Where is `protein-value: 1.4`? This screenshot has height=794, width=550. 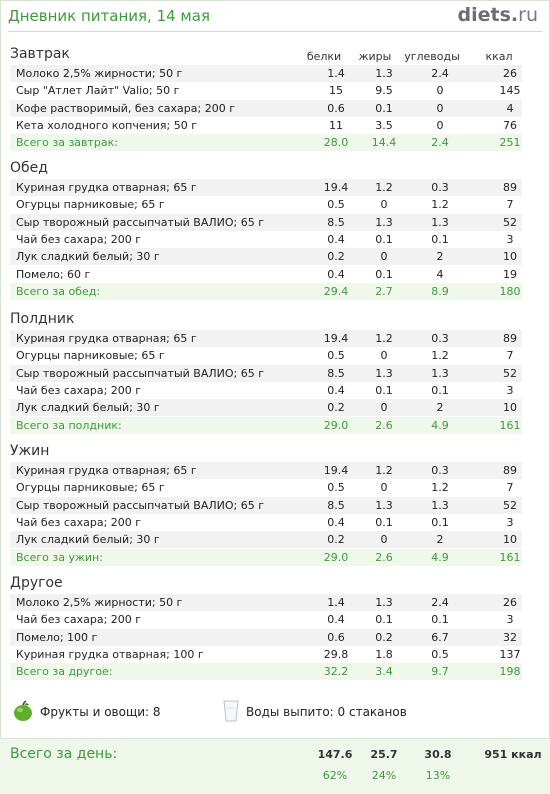
protein-value: 1.4 is located at coordinates (336, 73).